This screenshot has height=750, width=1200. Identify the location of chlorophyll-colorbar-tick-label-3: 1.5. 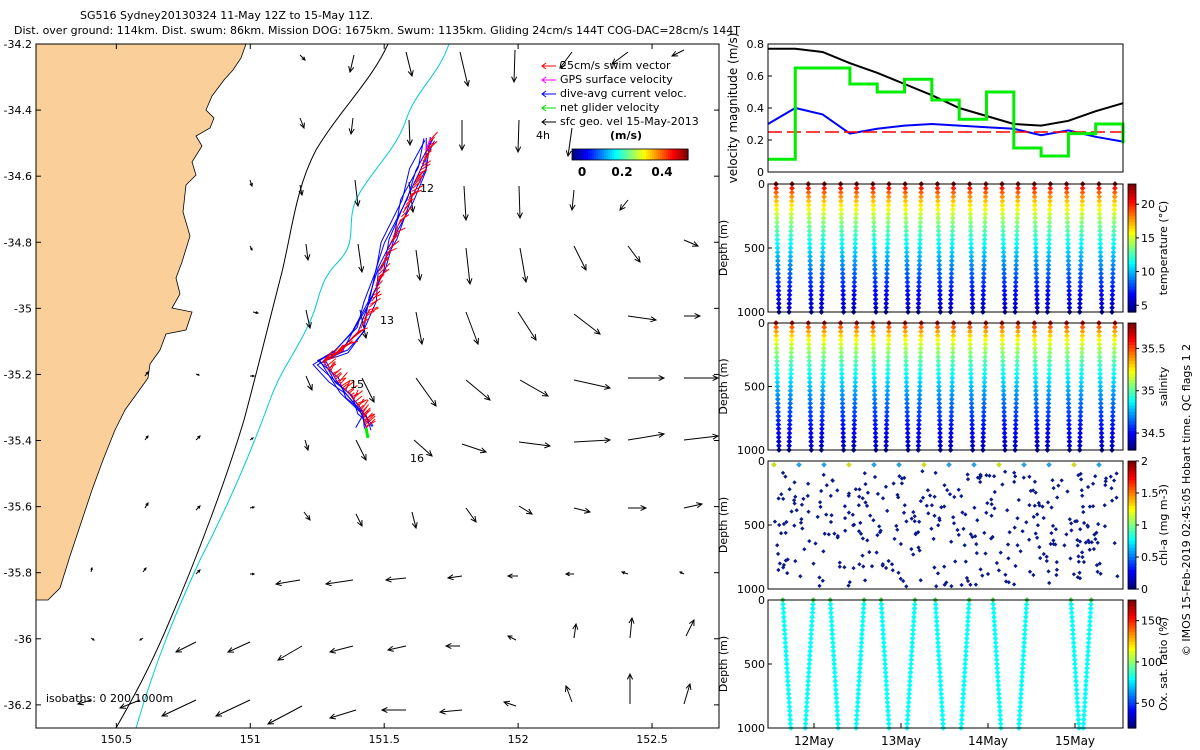
(1150, 493).